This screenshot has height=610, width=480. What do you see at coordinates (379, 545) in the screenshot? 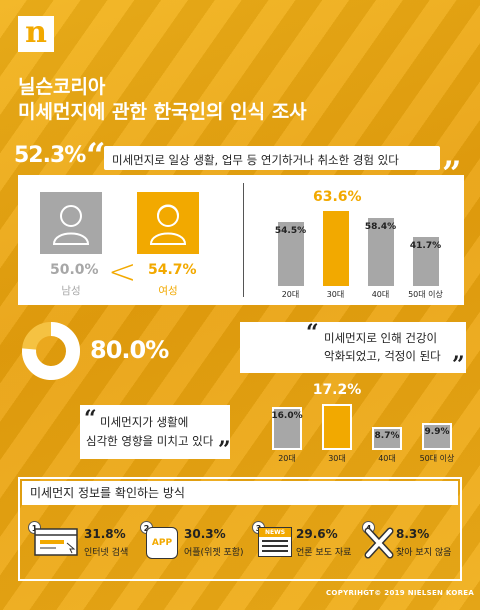
I see `x-mark-icon` at bounding box center [379, 545].